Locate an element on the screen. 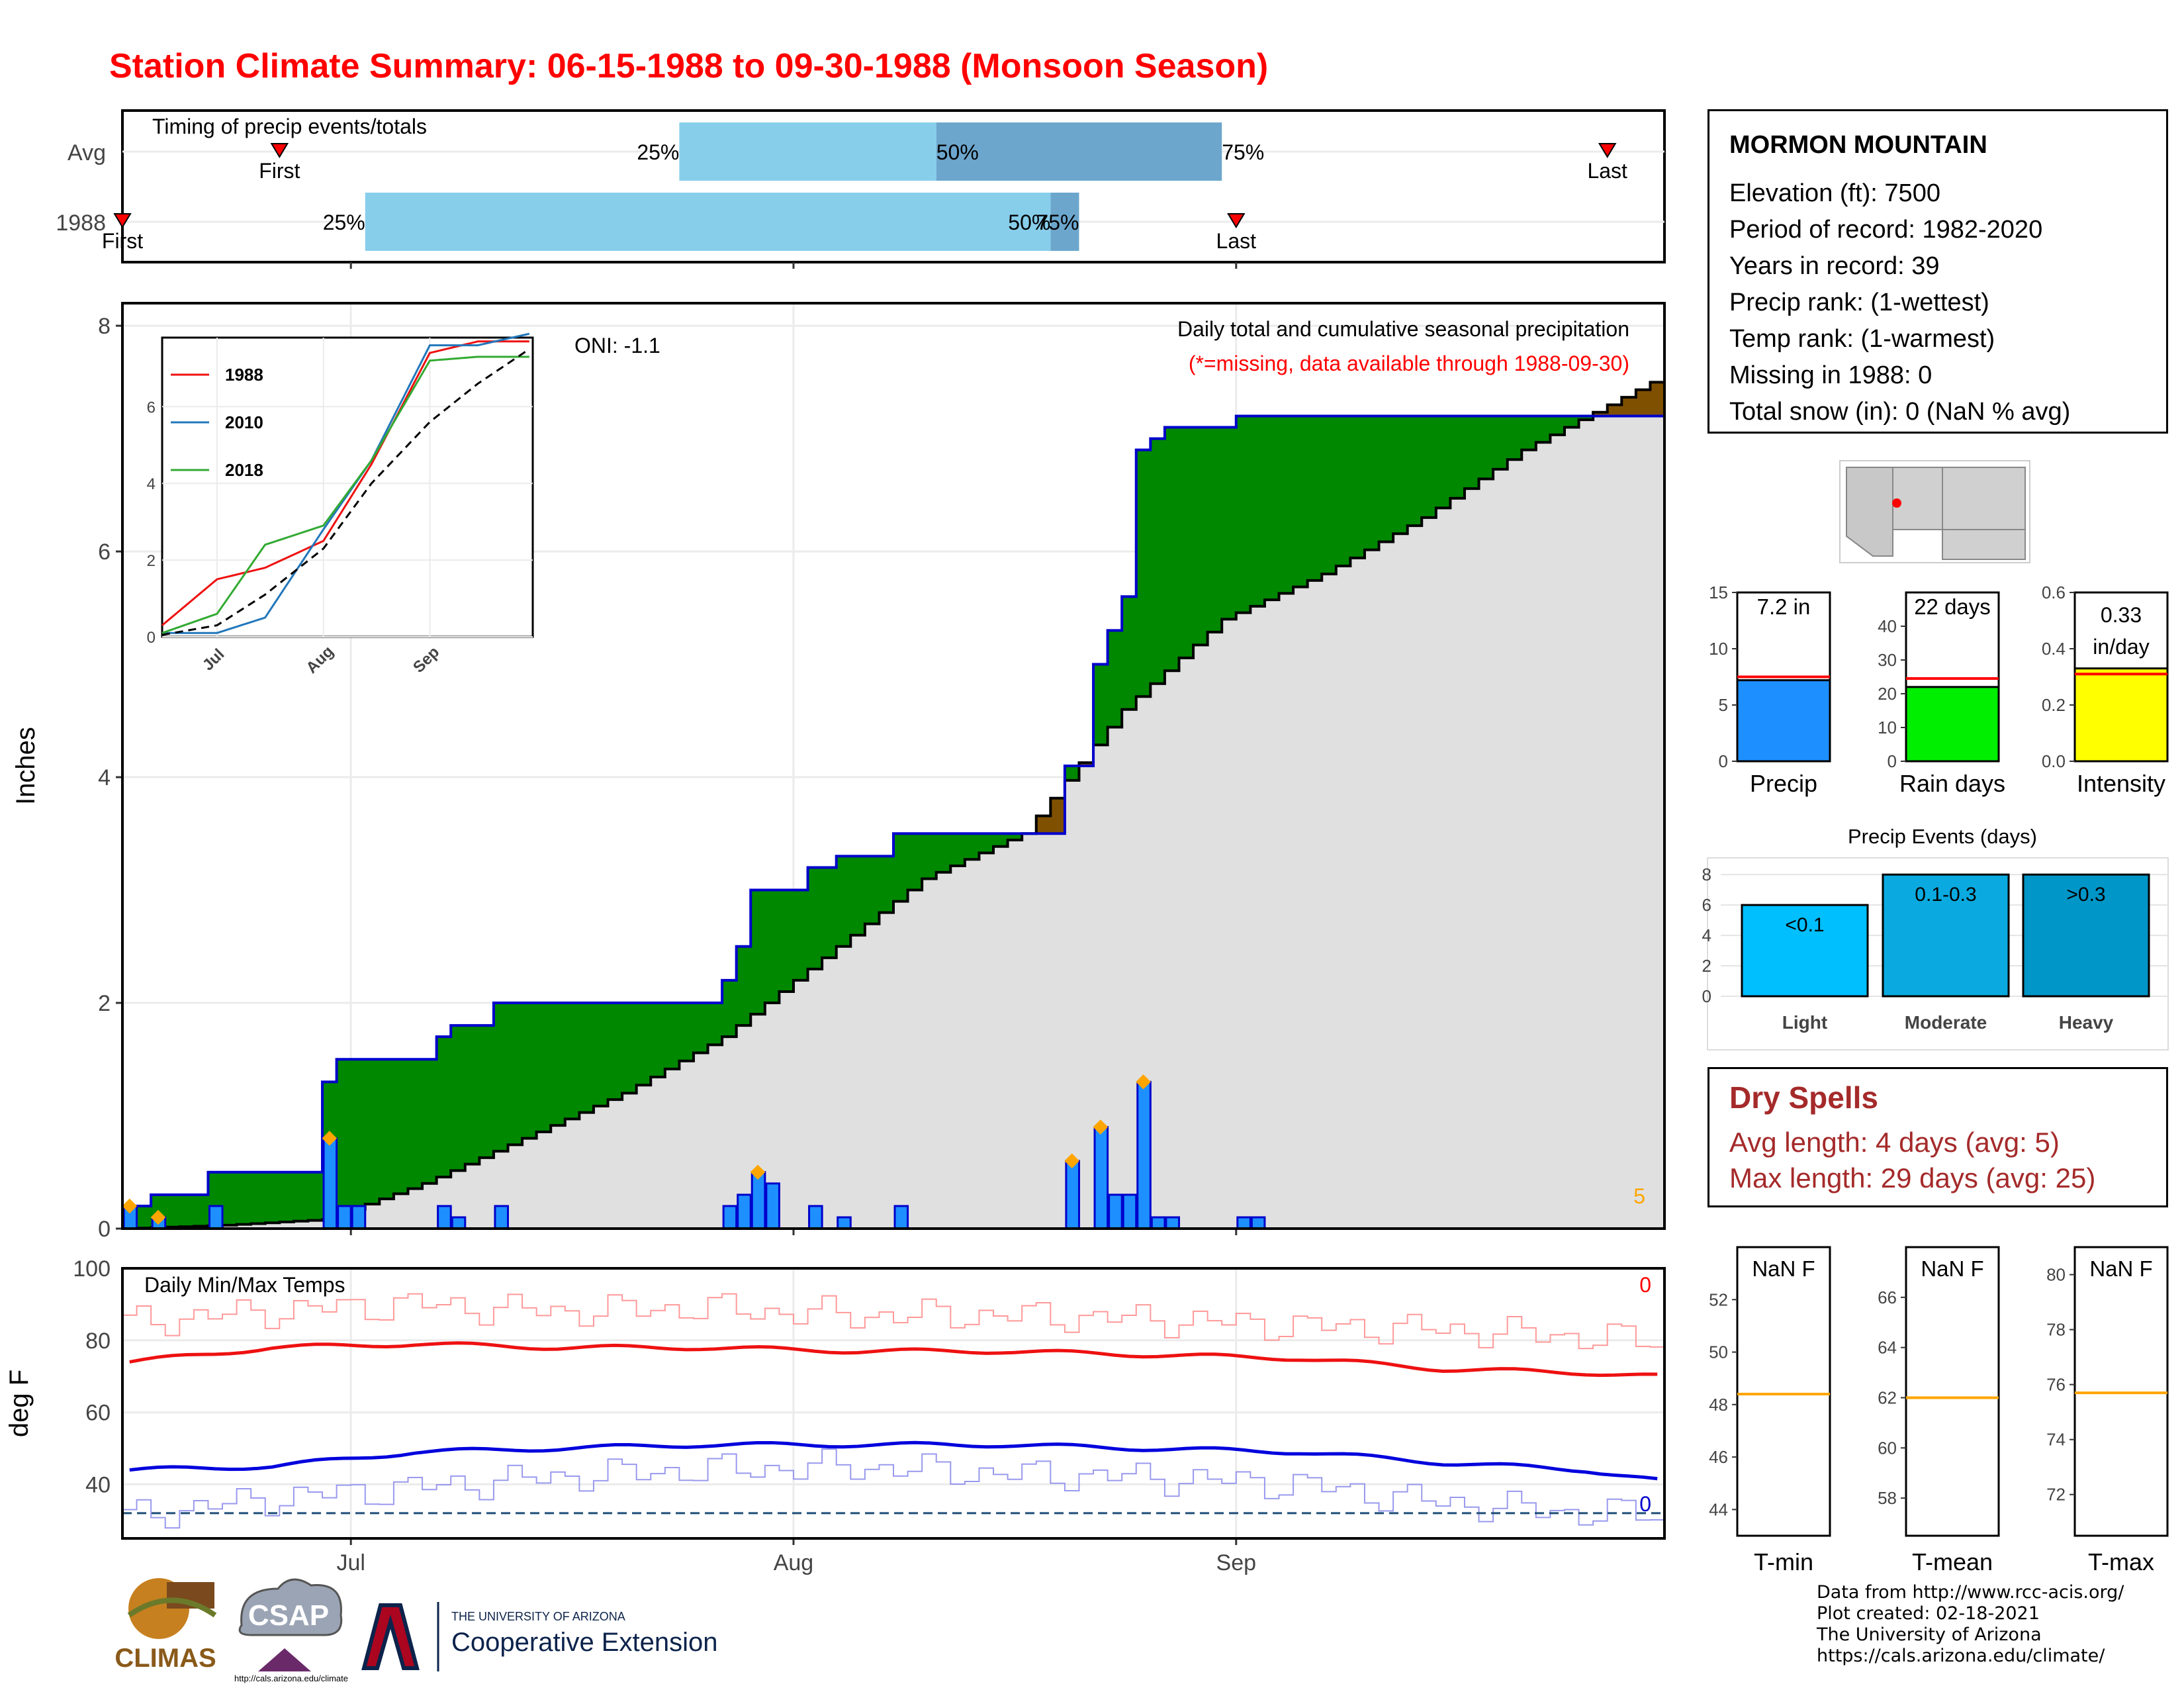  timing-p25-label: 25% is located at coordinates (658, 152).